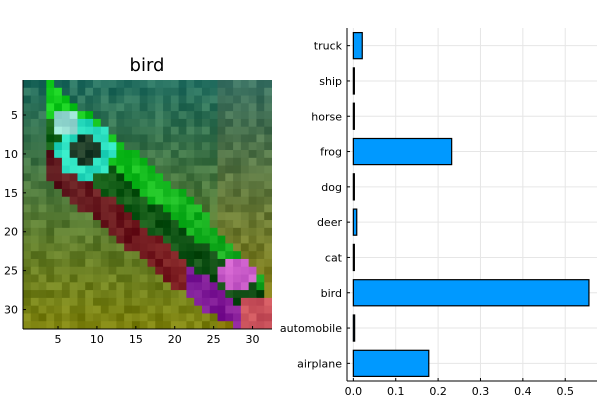 This screenshot has width=600, height=400. Describe the element at coordinates (175, 339) in the screenshot. I see `image-x-tick-label: 20` at that location.